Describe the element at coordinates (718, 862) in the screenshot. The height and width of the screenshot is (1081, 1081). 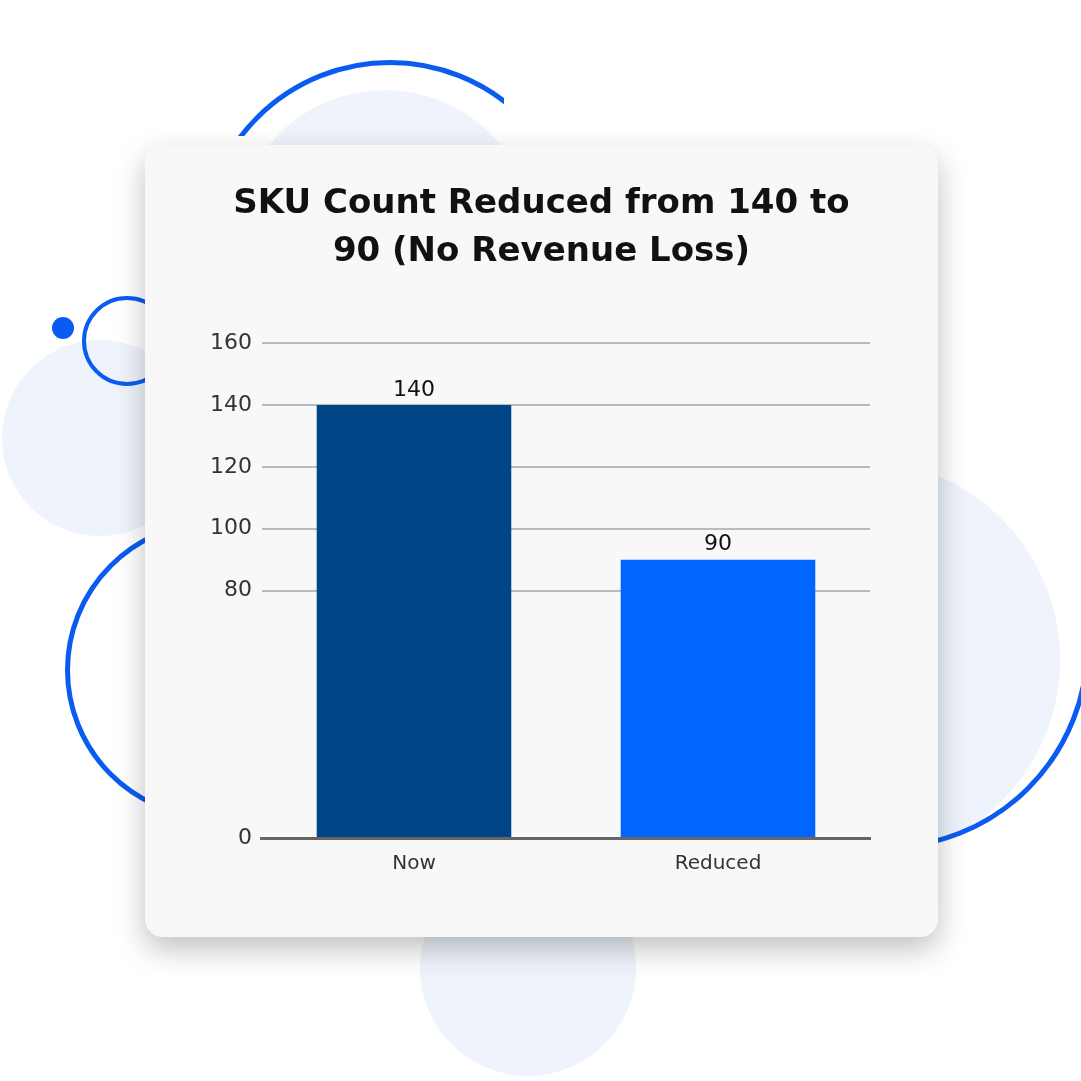
I see `x-tick-label: Reduced` at that location.